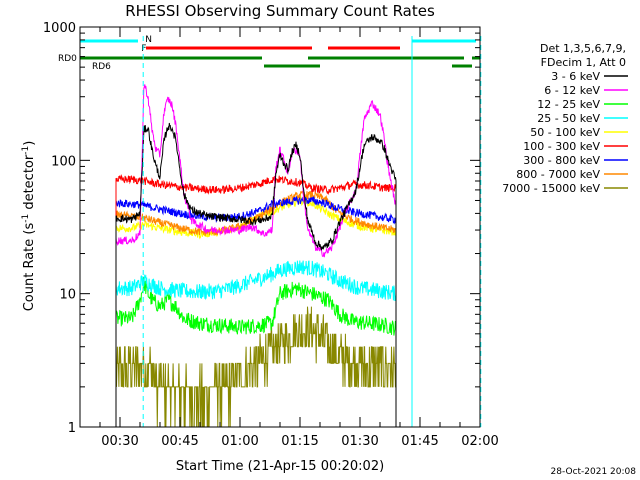  What do you see at coordinates (359, 441) in the screenshot?
I see `x-tick-label: 01:30` at bounding box center [359, 441].